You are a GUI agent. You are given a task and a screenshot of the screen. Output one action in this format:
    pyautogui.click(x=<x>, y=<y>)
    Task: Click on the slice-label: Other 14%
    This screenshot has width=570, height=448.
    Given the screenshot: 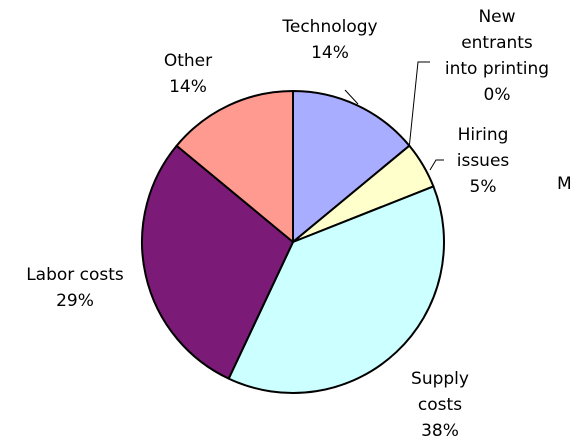 What is the action you would take?
    pyautogui.click(x=188, y=74)
    